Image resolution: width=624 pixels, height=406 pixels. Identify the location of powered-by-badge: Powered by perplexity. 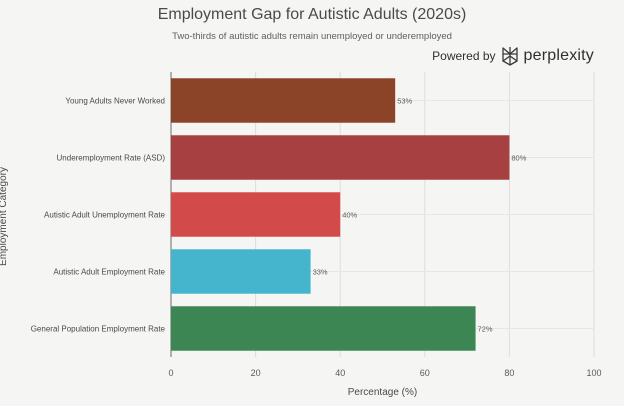
(513, 56).